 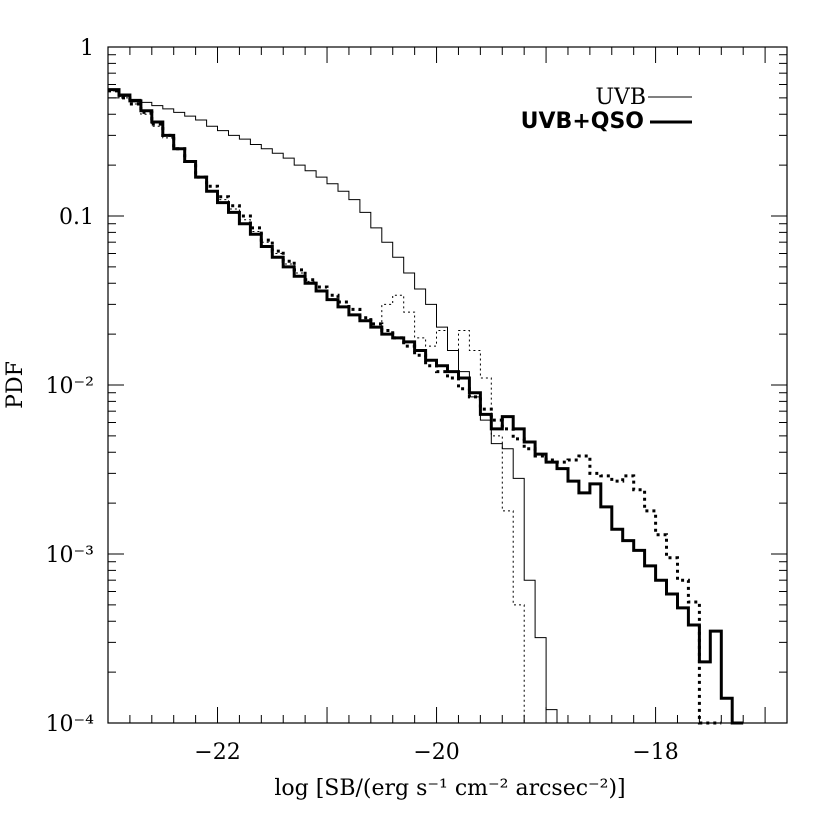 I want to click on legend-label-uvb: UVB, so click(x=620, y=97).